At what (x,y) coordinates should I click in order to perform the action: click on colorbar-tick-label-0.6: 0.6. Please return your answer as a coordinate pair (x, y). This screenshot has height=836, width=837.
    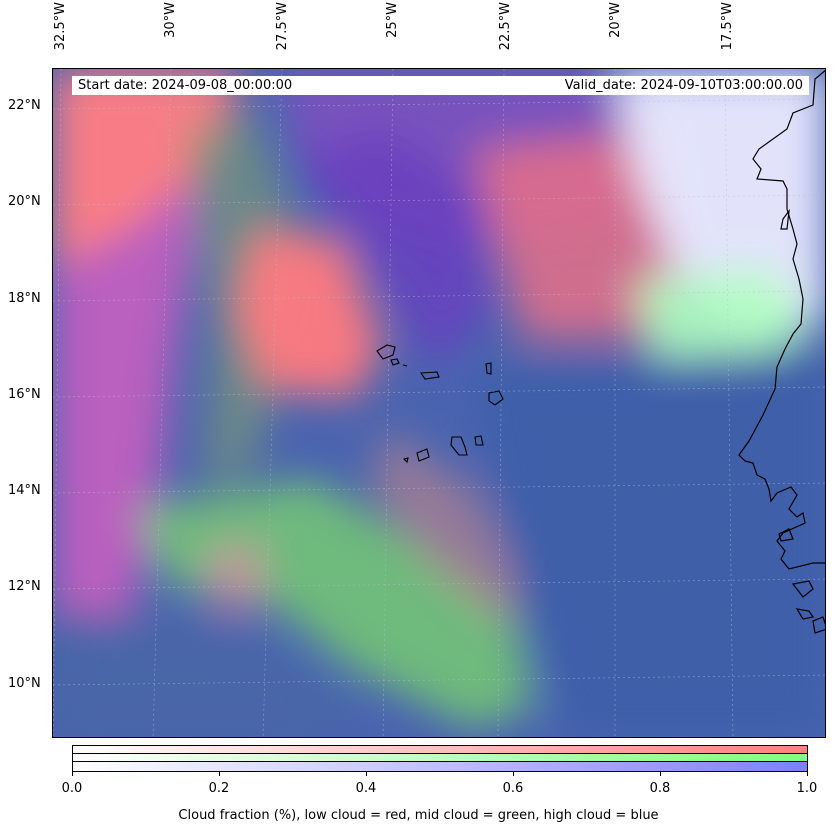
    Looking at the image, I should click on (513, 788).